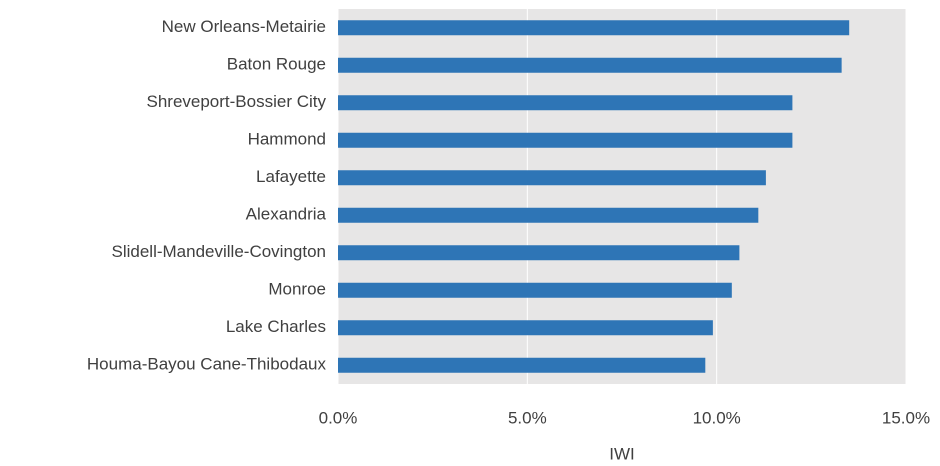  I want to click on y-tick-label: Monroe, so click(297, 289).